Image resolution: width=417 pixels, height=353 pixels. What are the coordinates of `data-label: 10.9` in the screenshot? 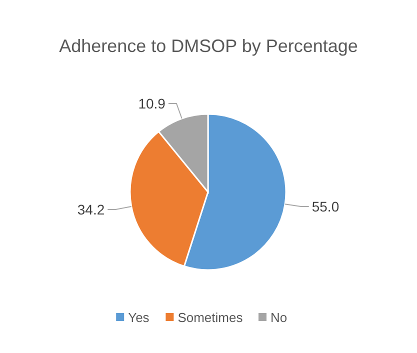 It's located at (152, 103).